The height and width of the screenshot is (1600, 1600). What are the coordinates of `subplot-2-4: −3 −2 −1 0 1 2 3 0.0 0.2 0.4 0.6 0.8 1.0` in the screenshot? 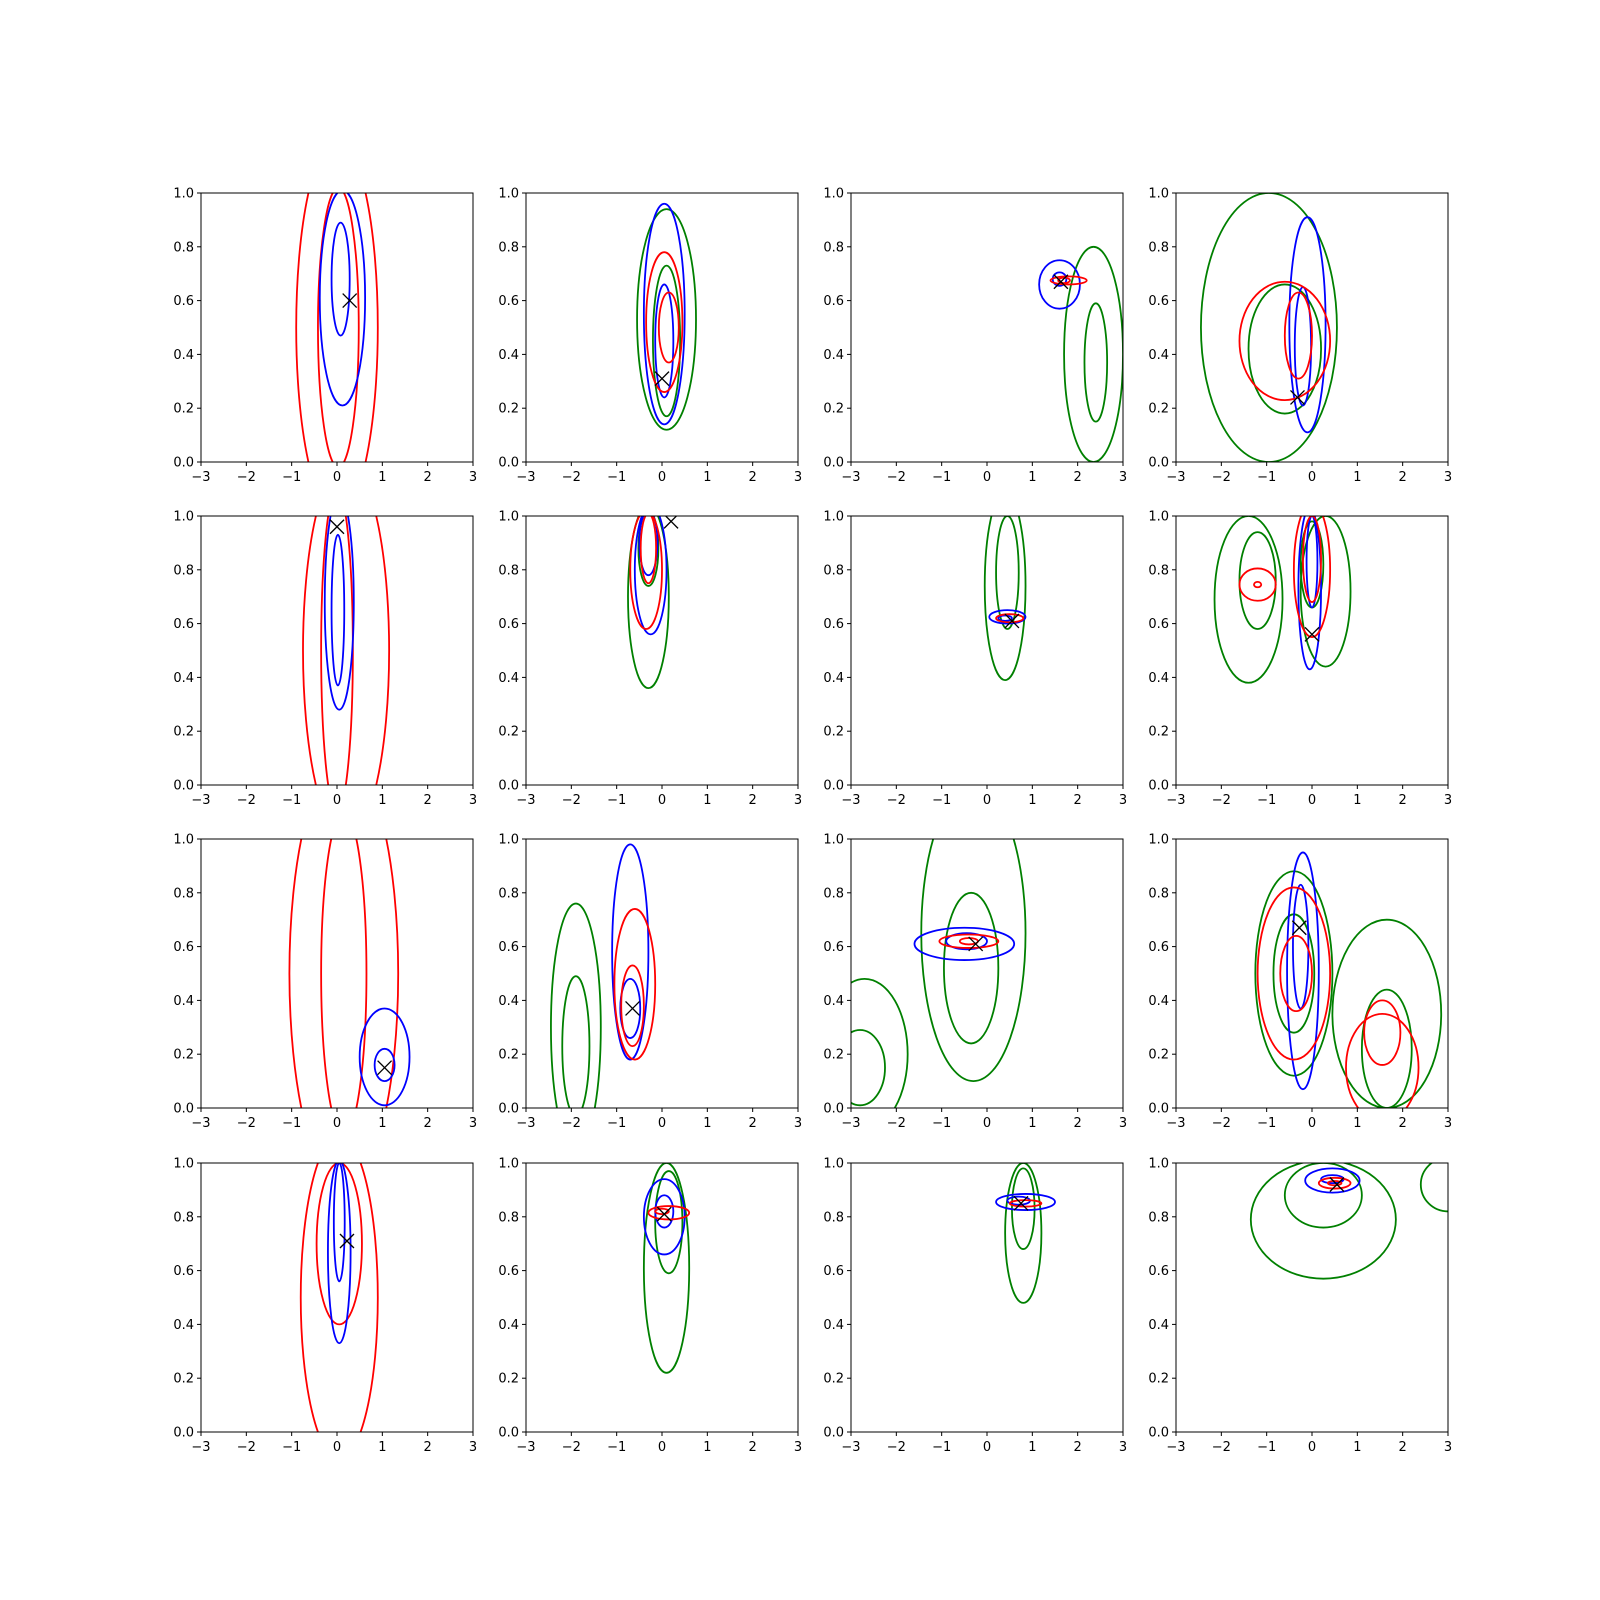 It's located at (1300, 659).